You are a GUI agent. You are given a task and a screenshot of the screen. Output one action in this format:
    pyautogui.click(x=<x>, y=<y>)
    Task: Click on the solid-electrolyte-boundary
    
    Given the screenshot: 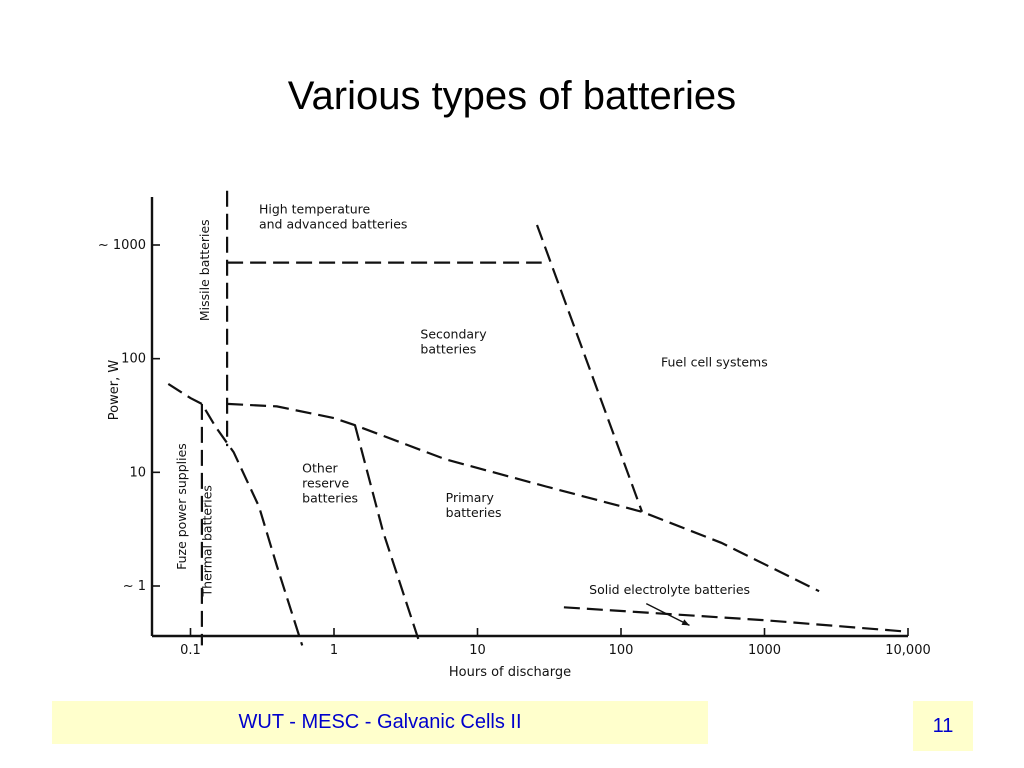 What is the action you would take?
    pyautogui.click(x=732, y=619)
    